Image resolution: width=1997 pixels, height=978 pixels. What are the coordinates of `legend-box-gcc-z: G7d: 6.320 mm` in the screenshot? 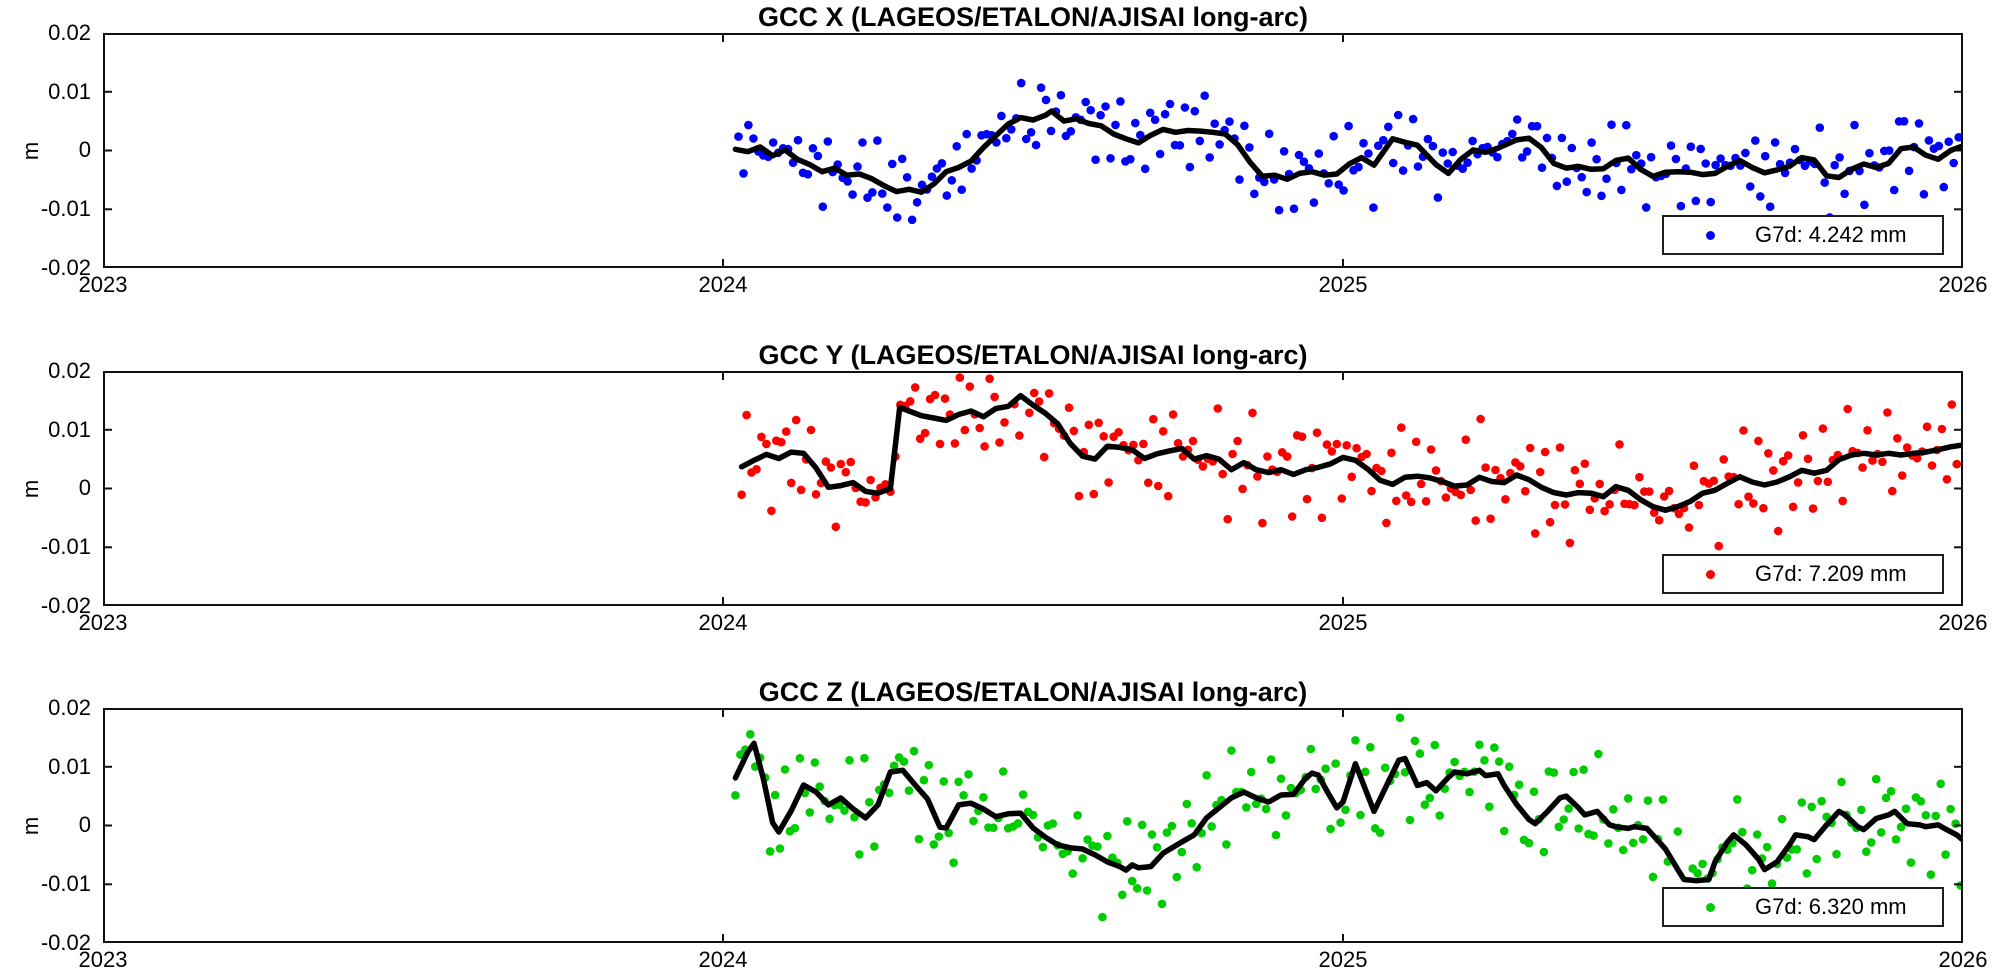 It's located at (1803, 907).